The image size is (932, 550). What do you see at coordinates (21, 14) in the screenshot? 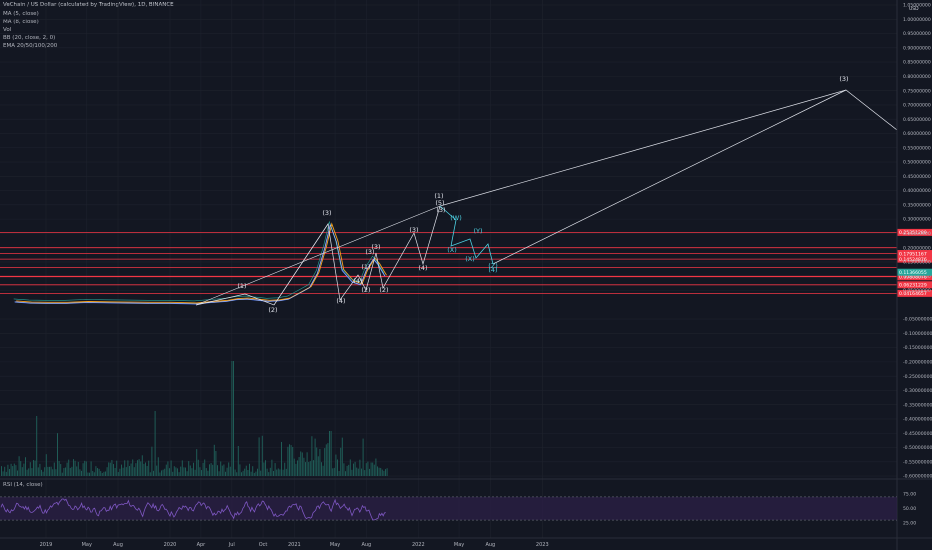
I see `indicator-ma5: MA (5, close)` at bounding box center [21, 14].